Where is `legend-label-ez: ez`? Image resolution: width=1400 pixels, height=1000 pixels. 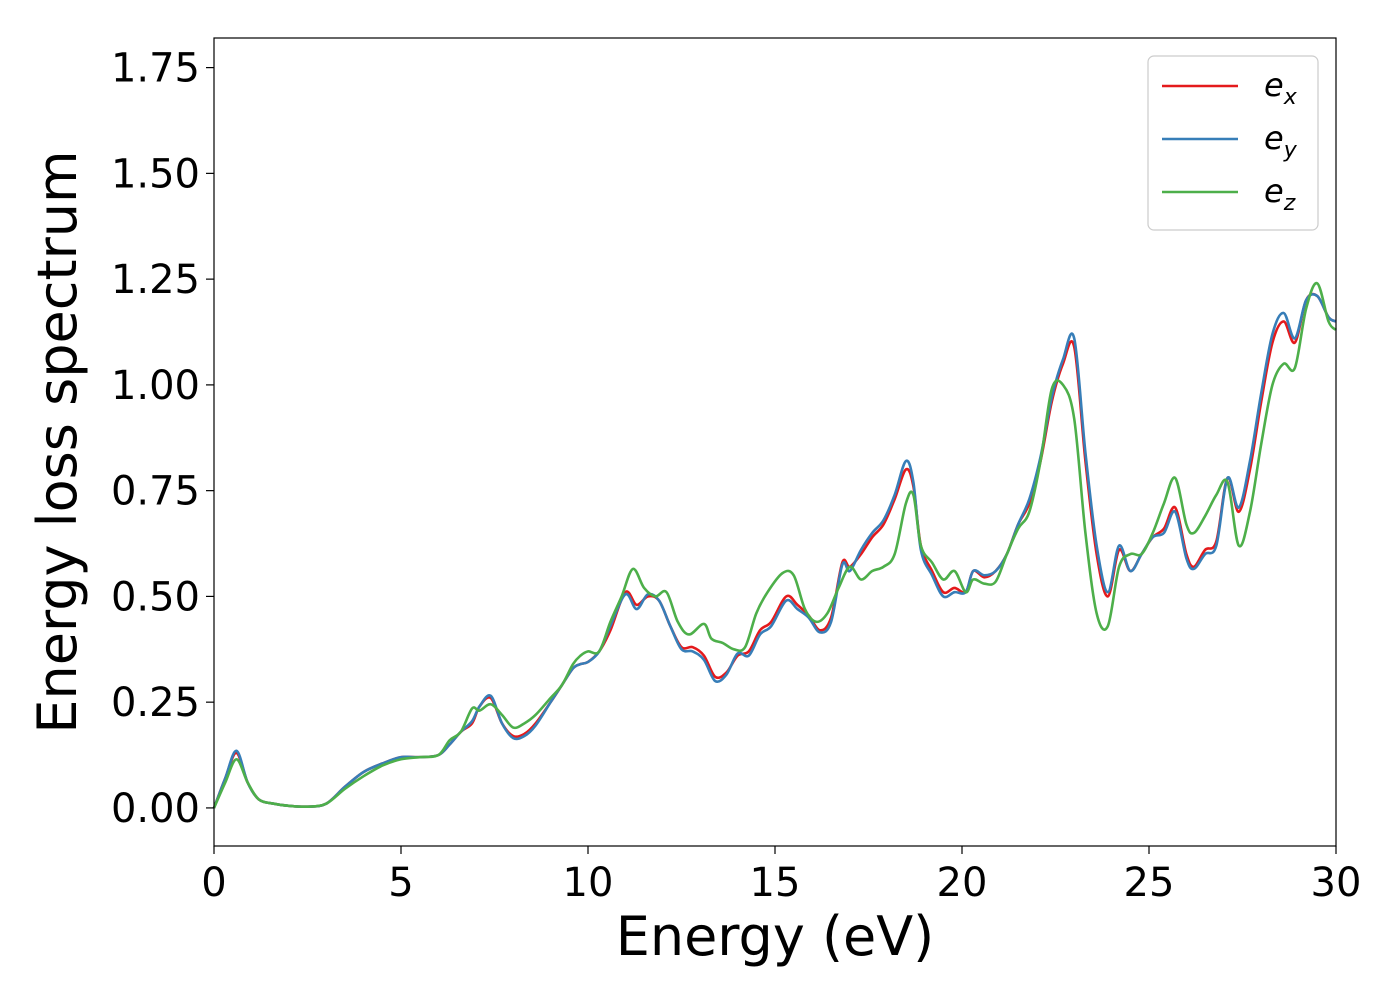
legend-label-ez: ez is located at coordinates (1280, 194).